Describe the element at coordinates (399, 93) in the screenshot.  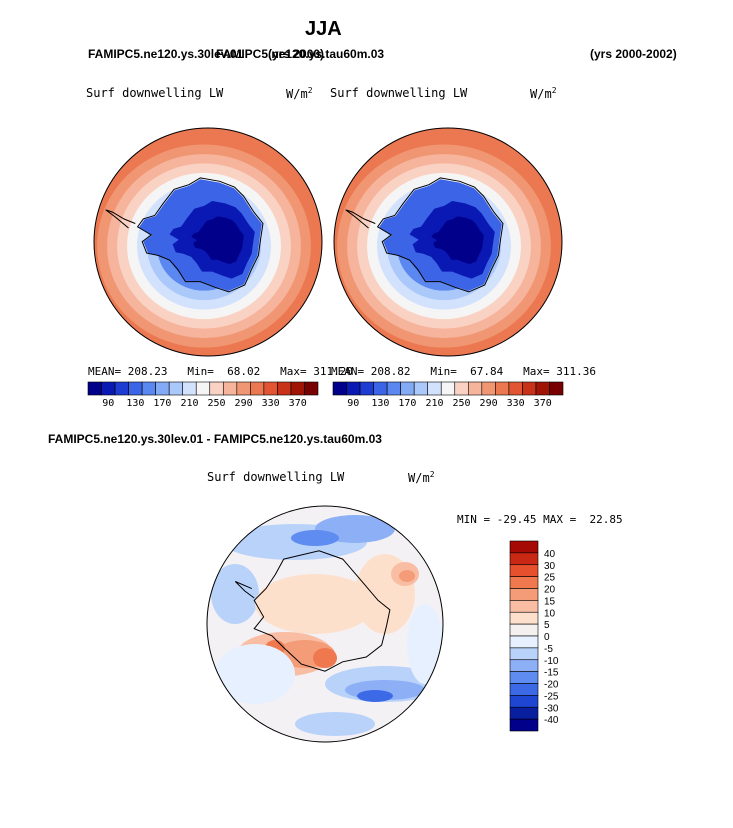
I see `panel2-title: Surf downwelling LW` at that location.